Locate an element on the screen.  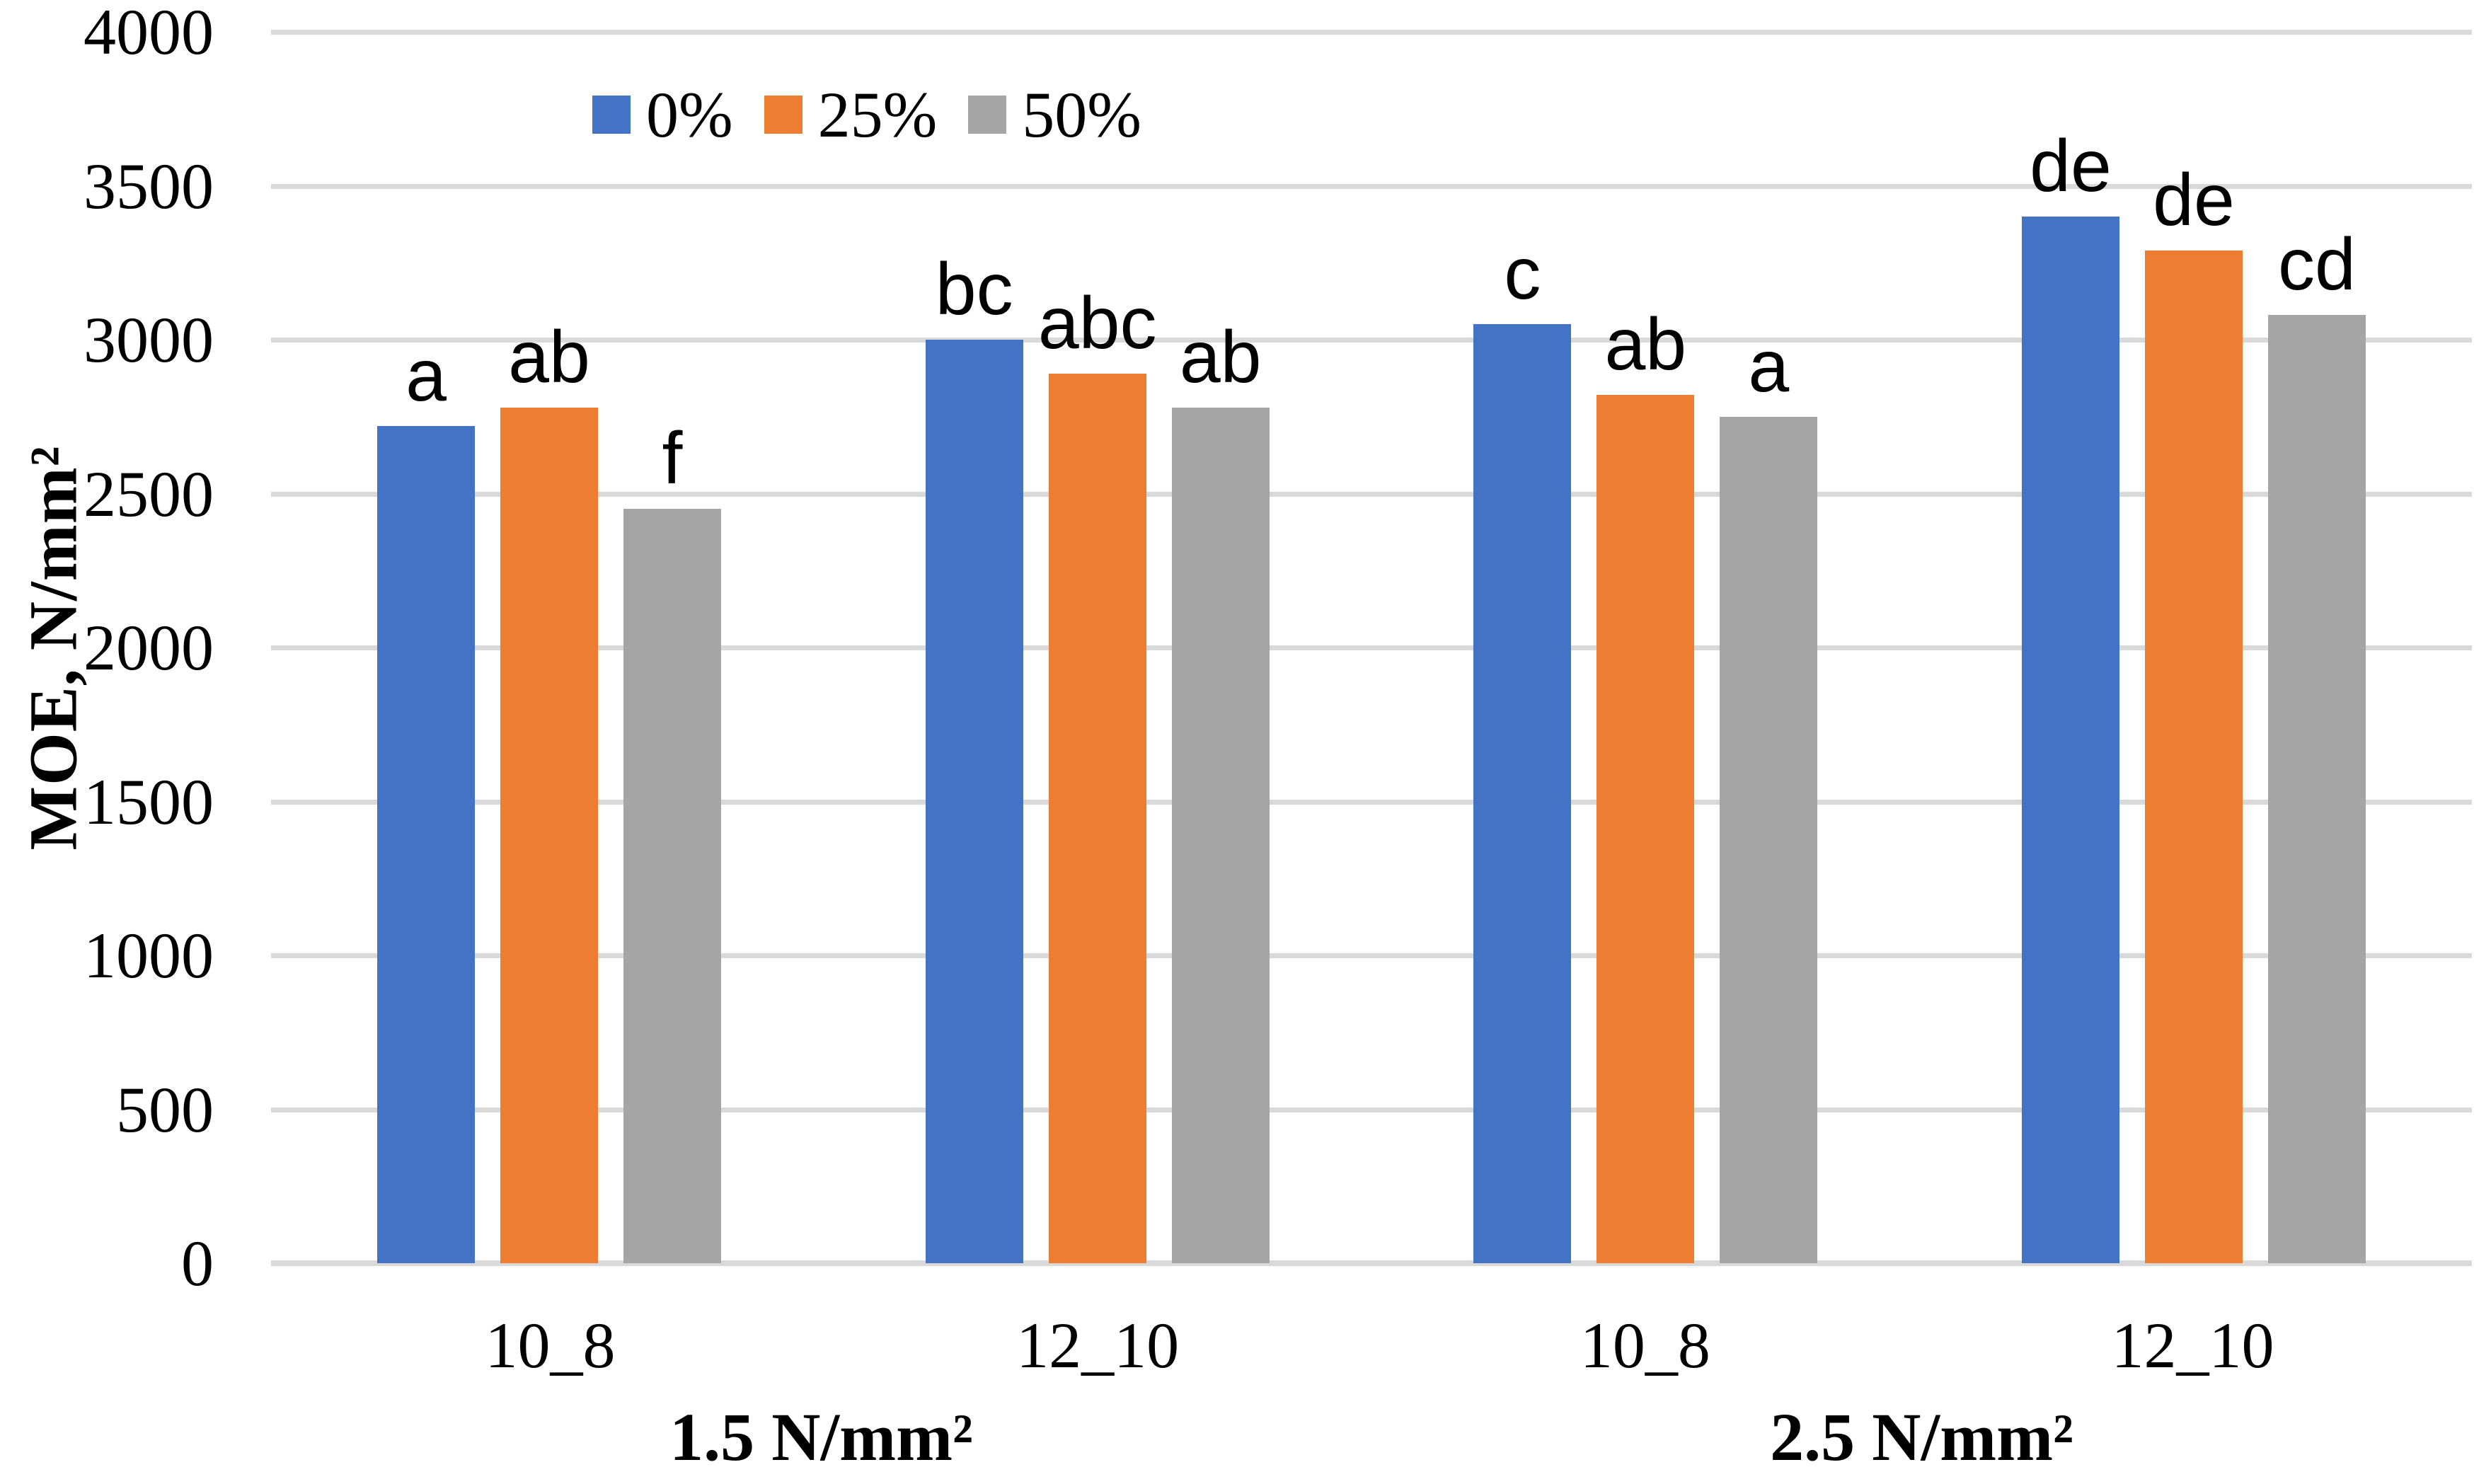
legend-label: 50% is located at coordinates (1081, 115).